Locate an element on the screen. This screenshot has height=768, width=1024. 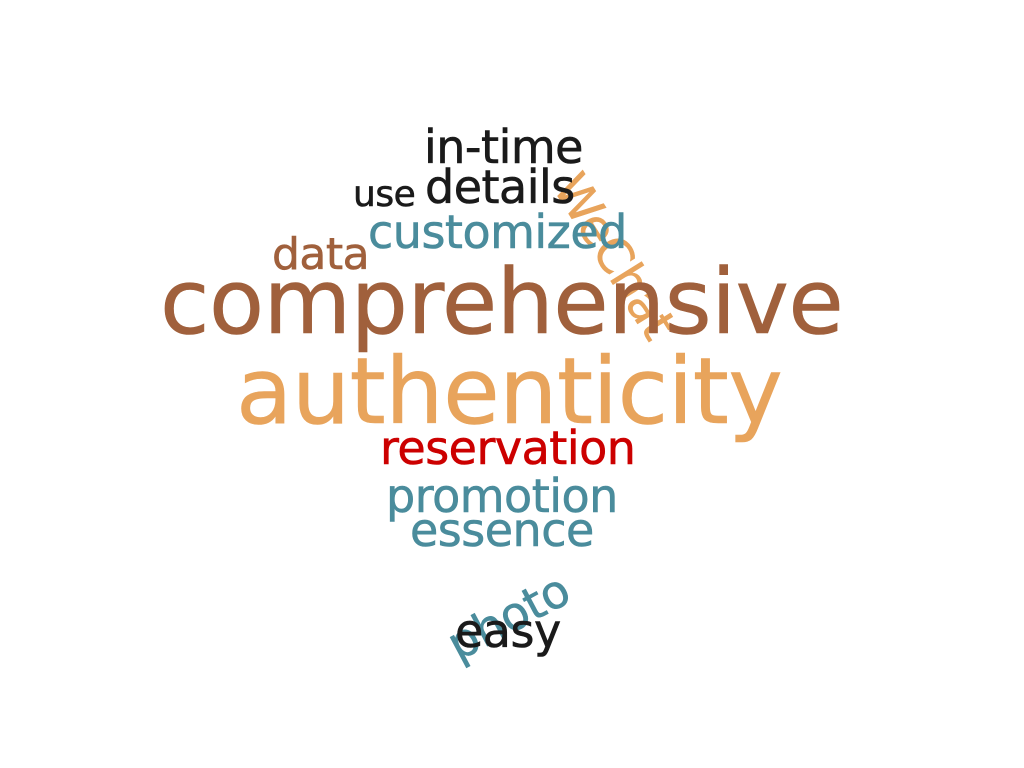
word-promotion: promotion is located at coordinates (502, 496).